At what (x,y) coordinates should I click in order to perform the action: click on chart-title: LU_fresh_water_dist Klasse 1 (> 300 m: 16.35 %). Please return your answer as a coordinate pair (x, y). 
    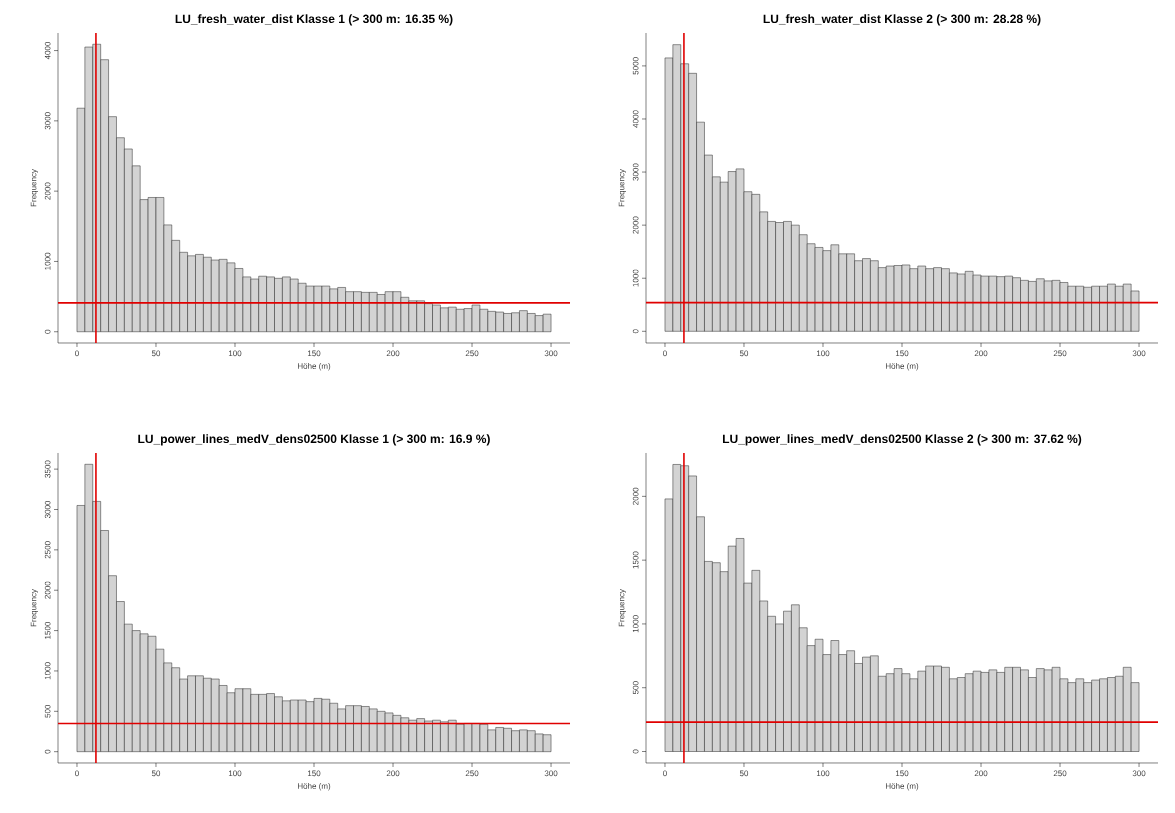
    Looking at the image, I should click on (314, 20).